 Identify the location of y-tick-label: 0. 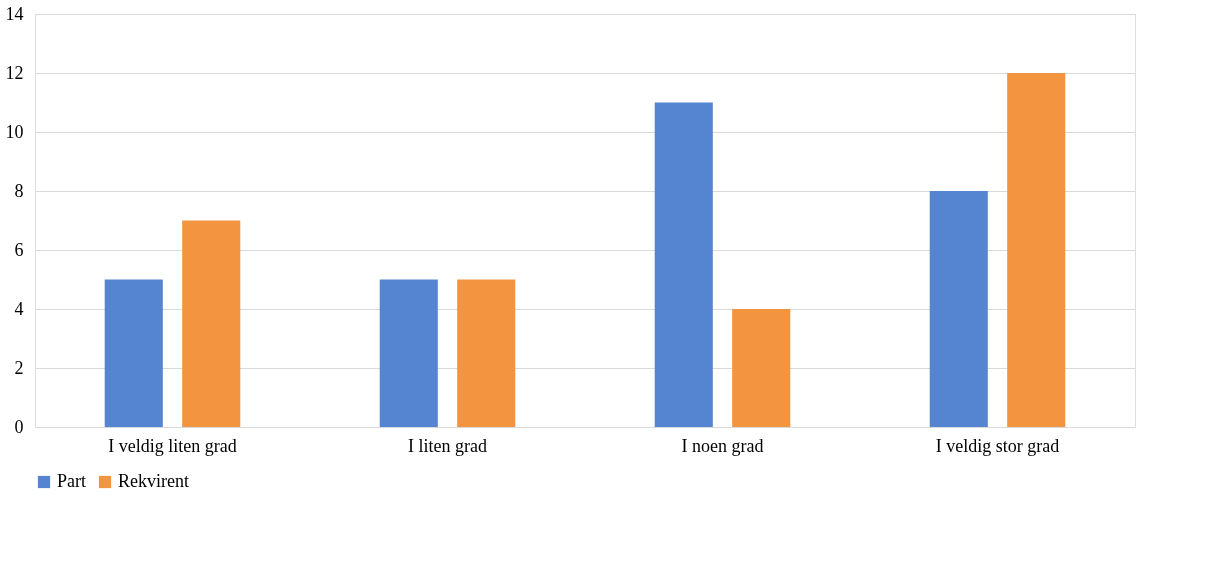
(19, 426).